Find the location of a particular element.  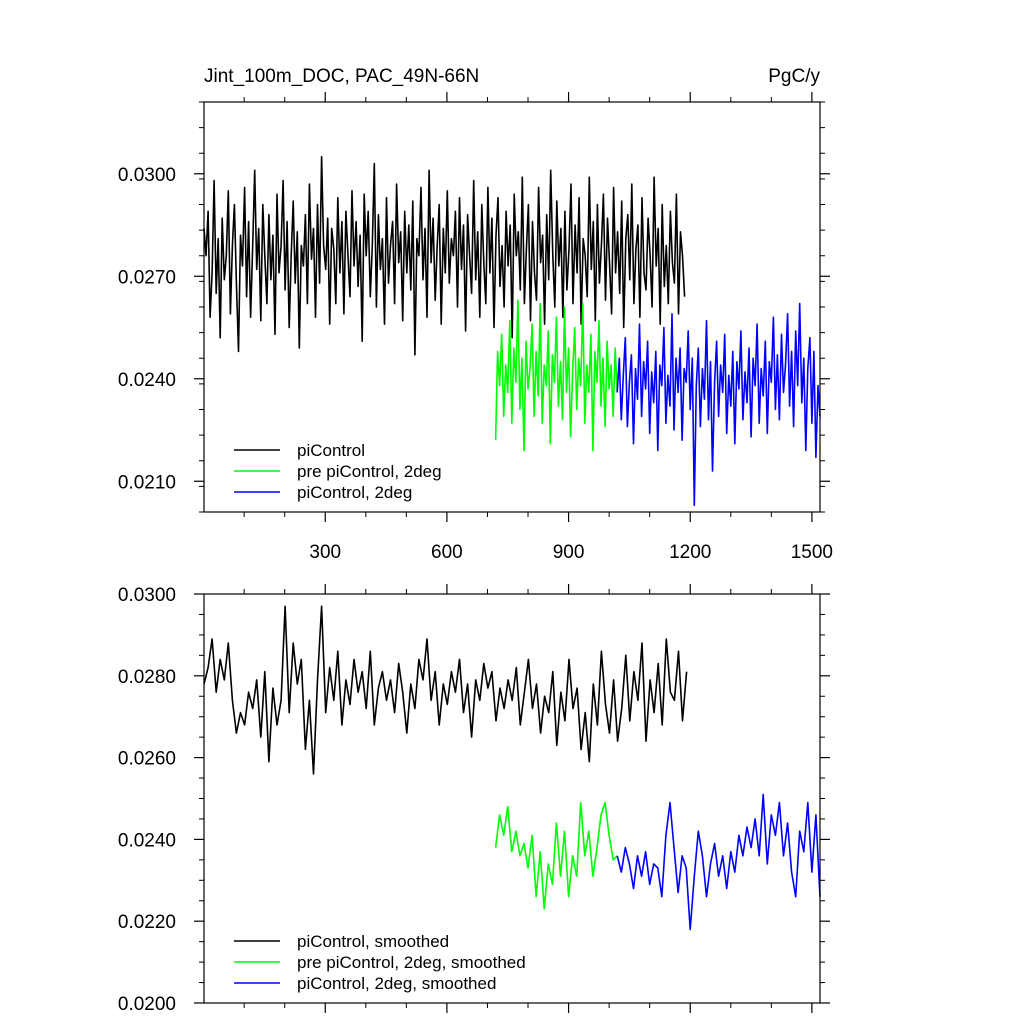

y-tick-label: 0.0270 is located at coordinates (147, 277).